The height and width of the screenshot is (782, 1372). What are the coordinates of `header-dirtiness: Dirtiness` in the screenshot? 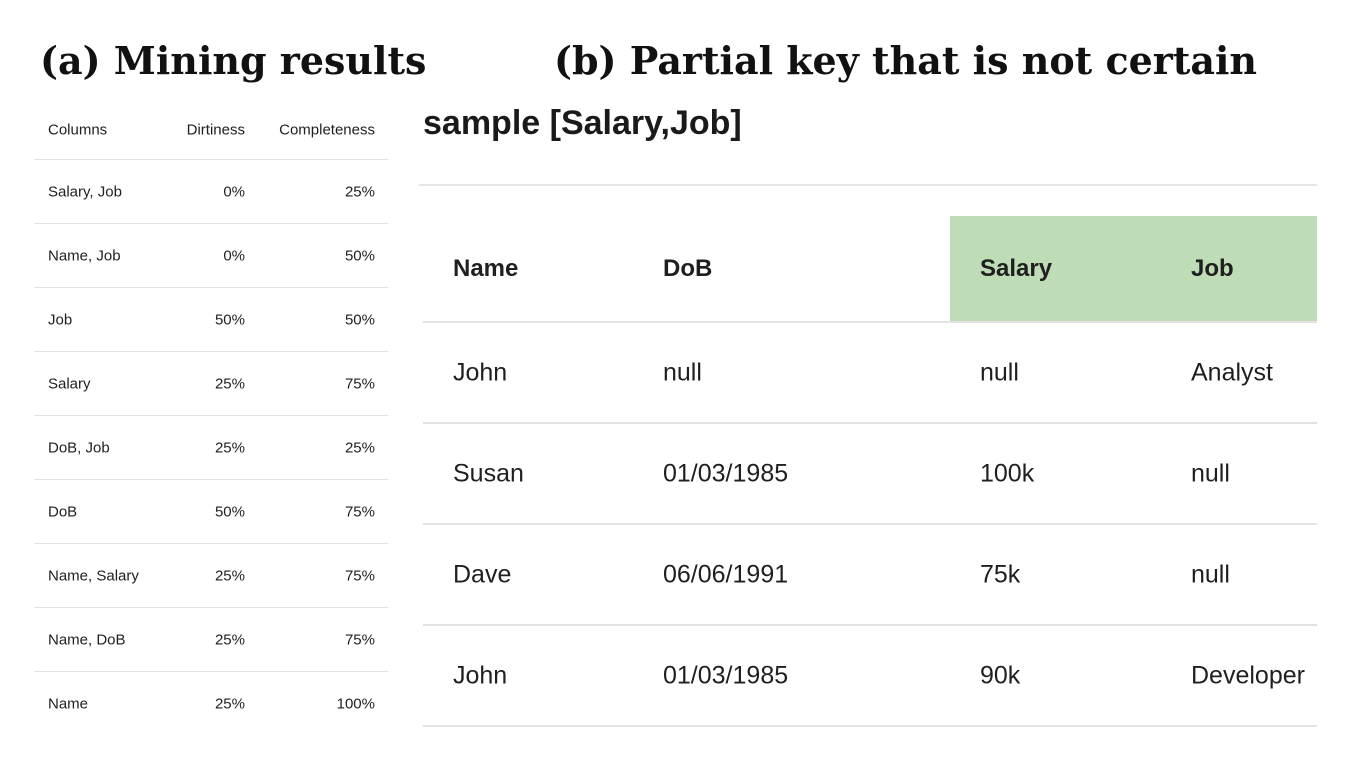 It's located at (215, 129).